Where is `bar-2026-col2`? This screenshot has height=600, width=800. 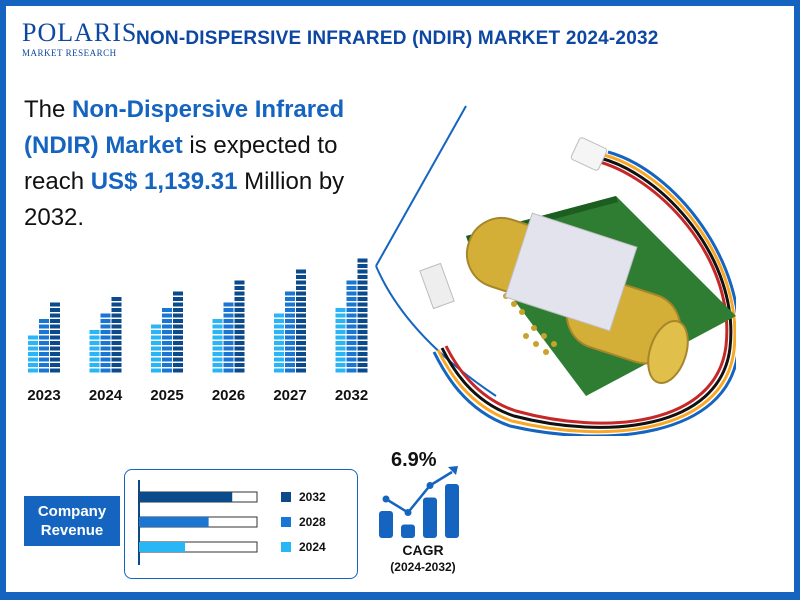
bar-2026-col2 is located at coordinates (228, 337).